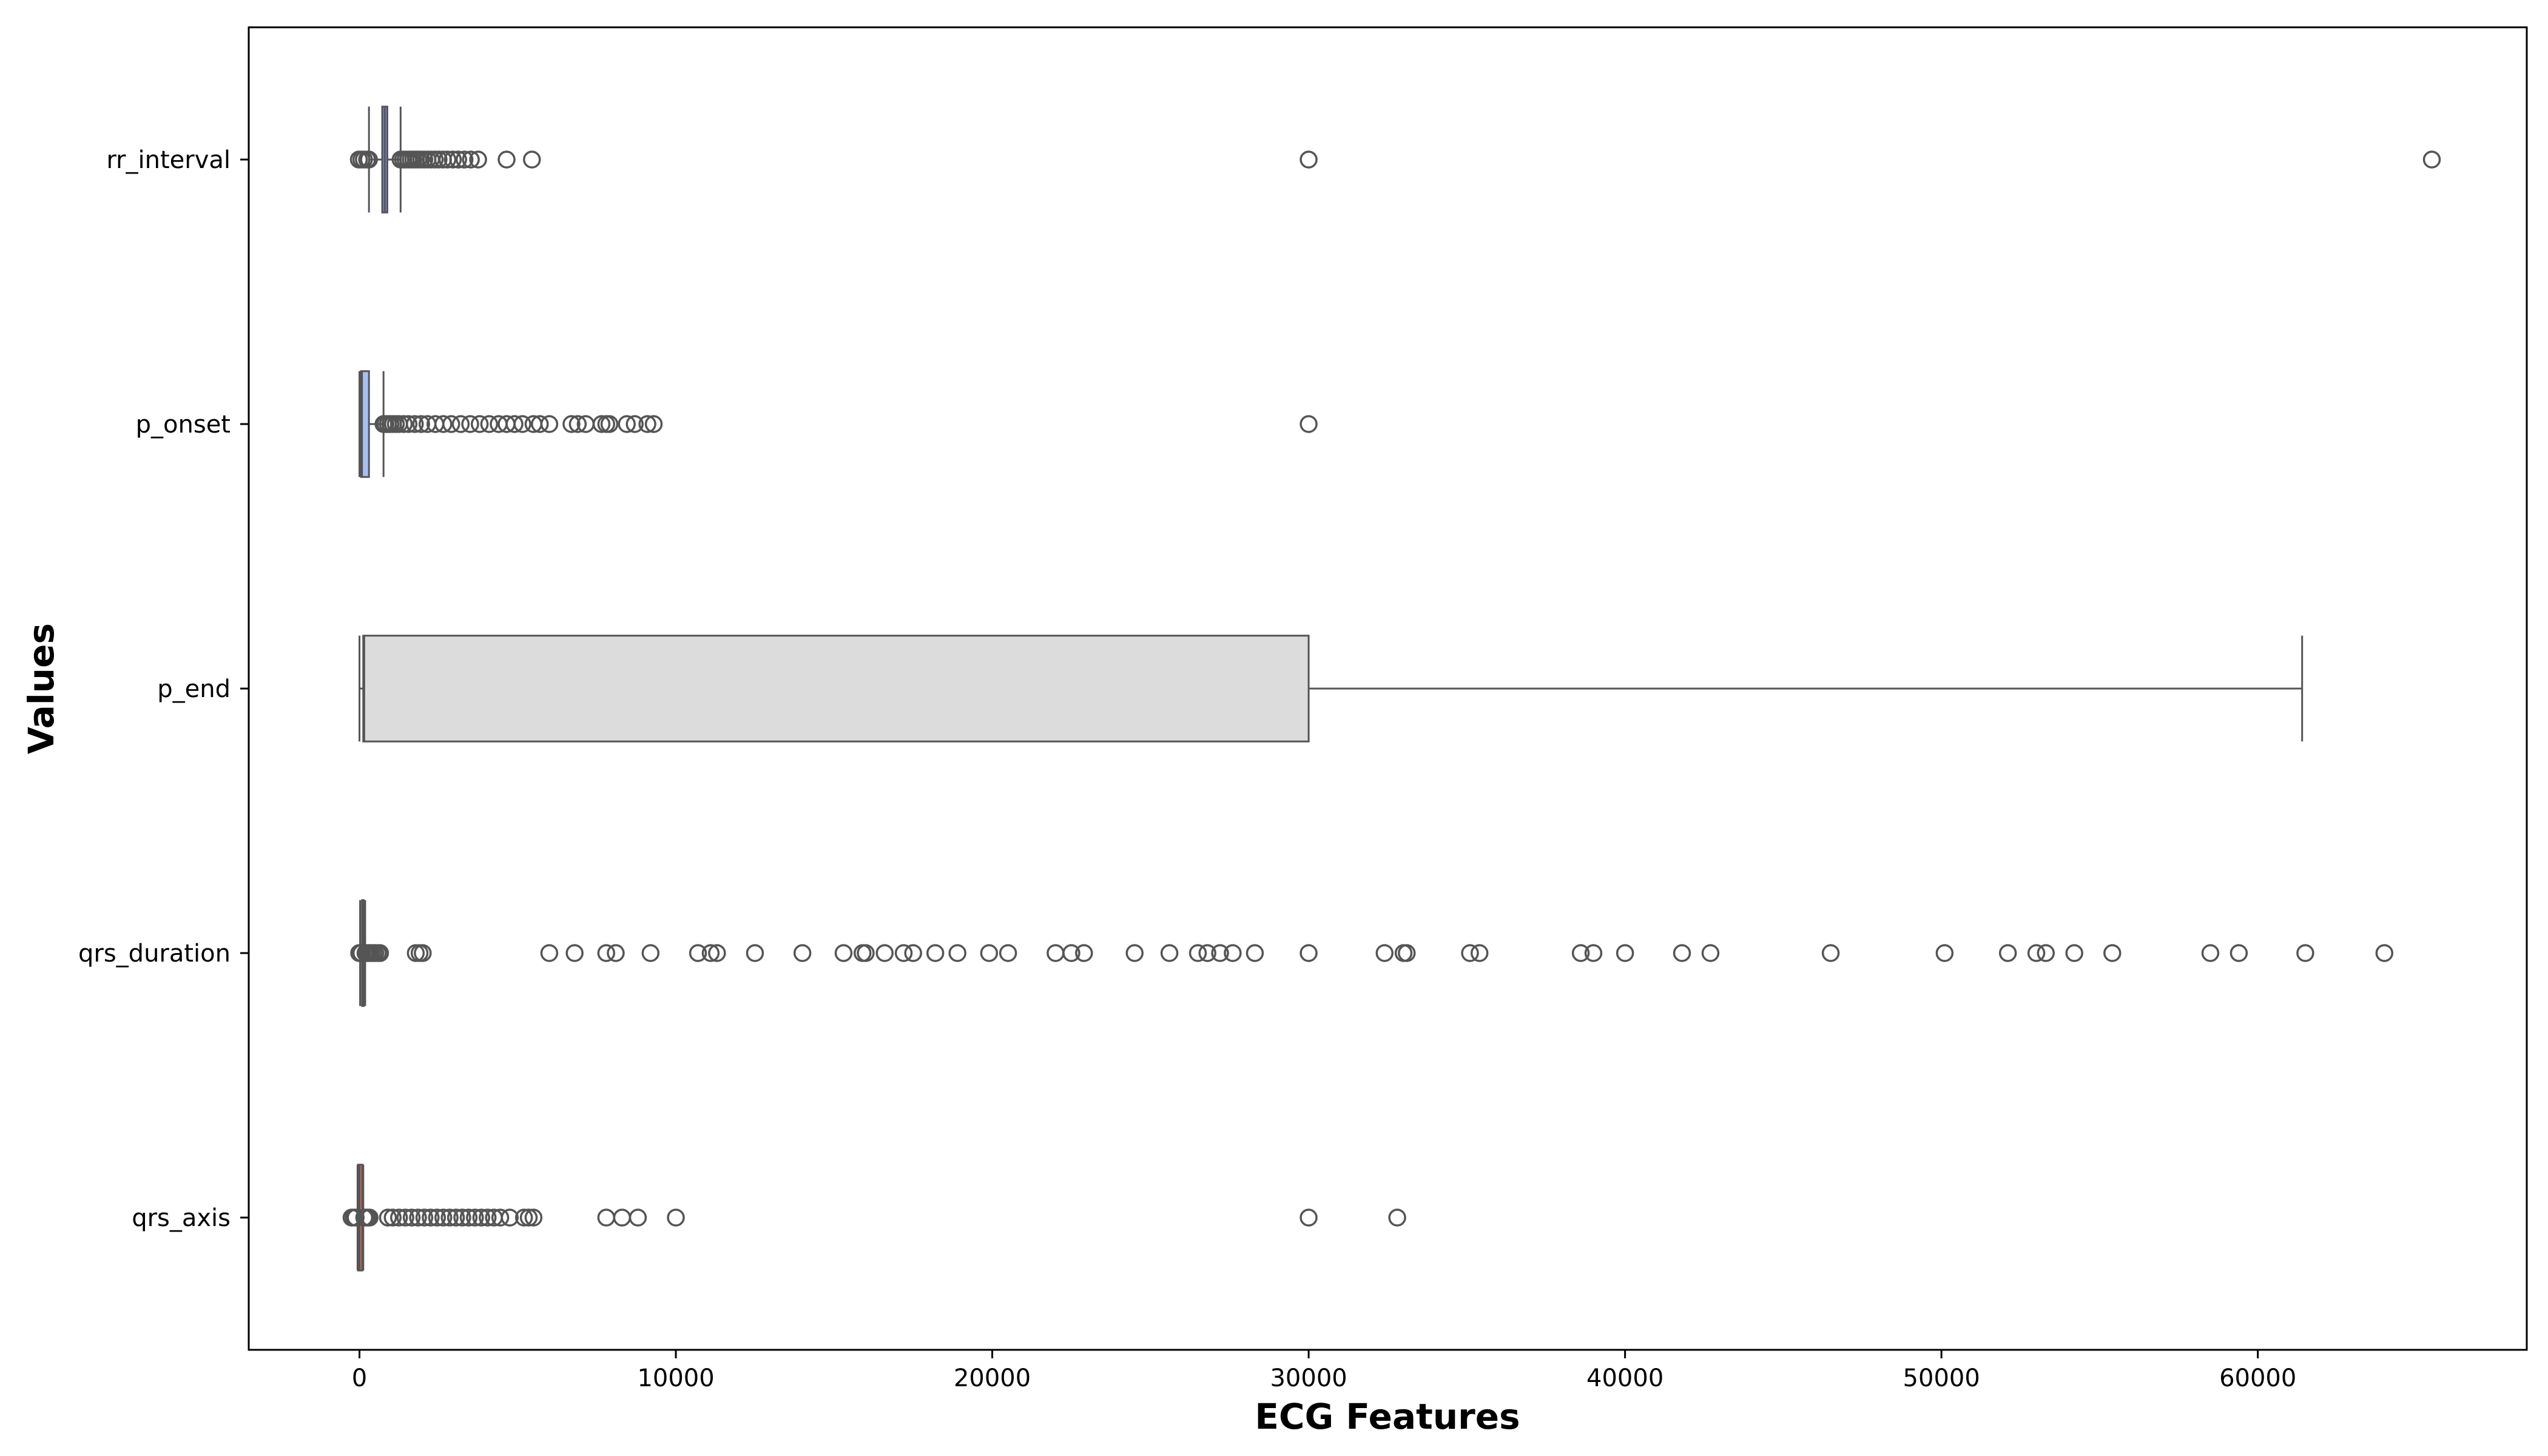  Describe the element at coordinates (41, 688) in the screenshot. I see `y-axis-title: Values` at that location.